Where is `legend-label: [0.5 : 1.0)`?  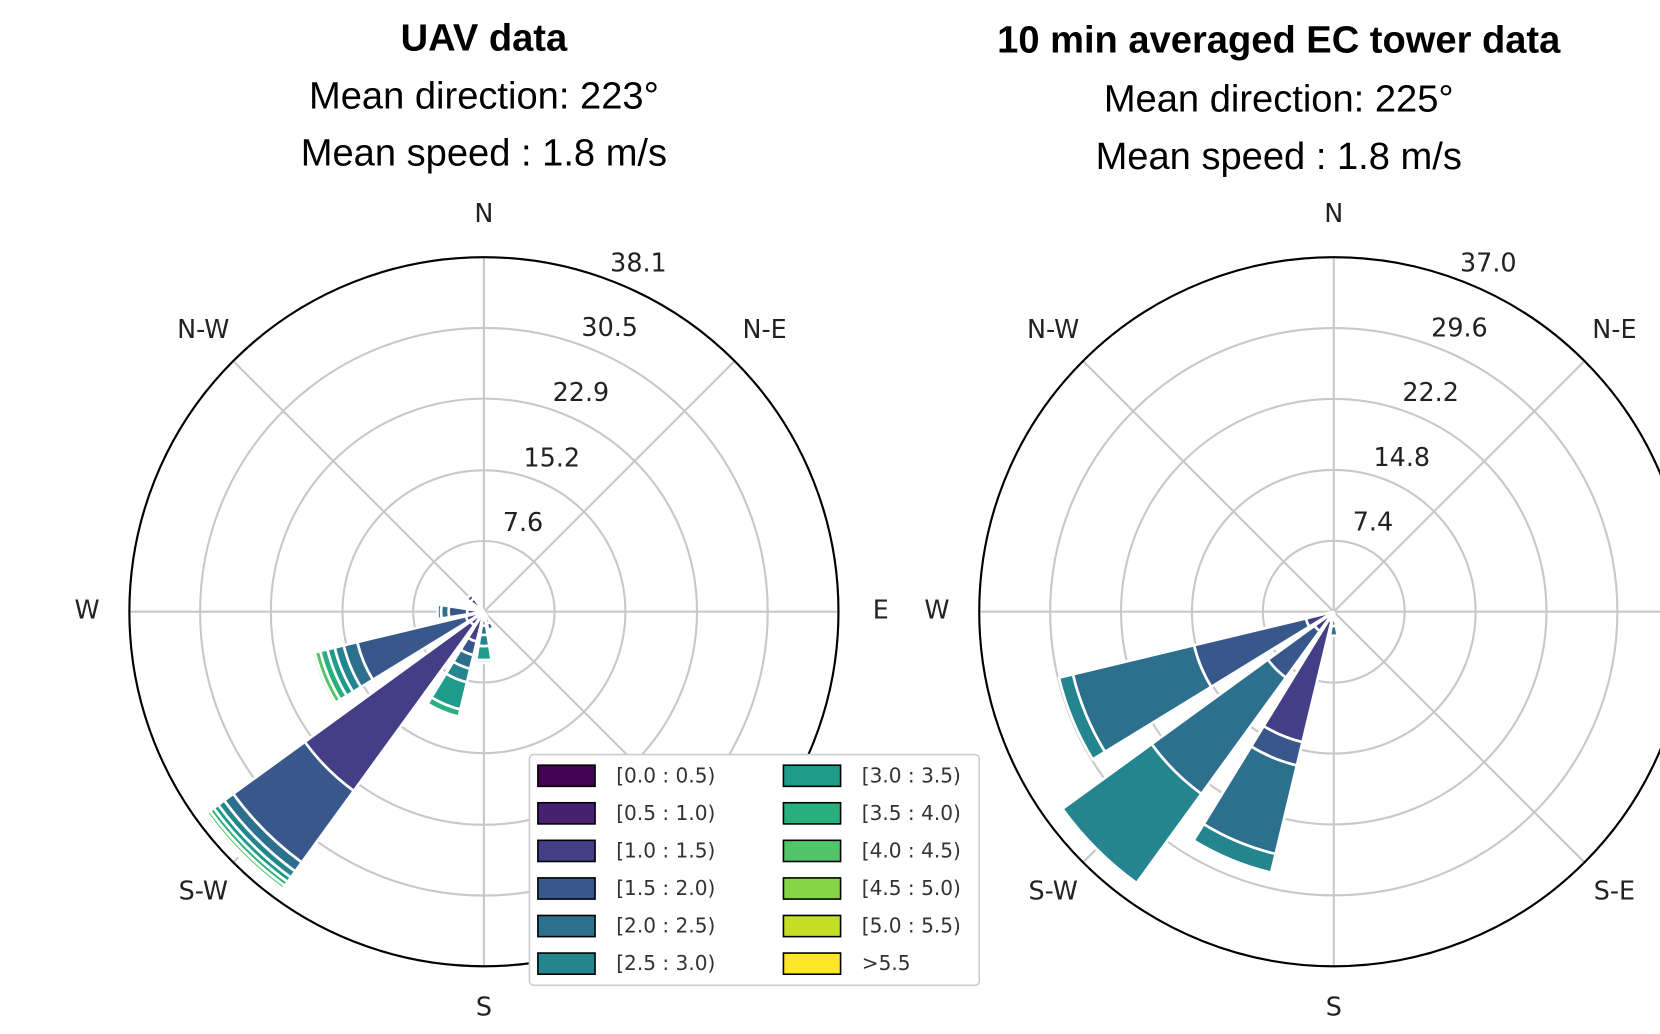 legend-label: [0.5 : 1.0) is located at coordinates (665, 813).